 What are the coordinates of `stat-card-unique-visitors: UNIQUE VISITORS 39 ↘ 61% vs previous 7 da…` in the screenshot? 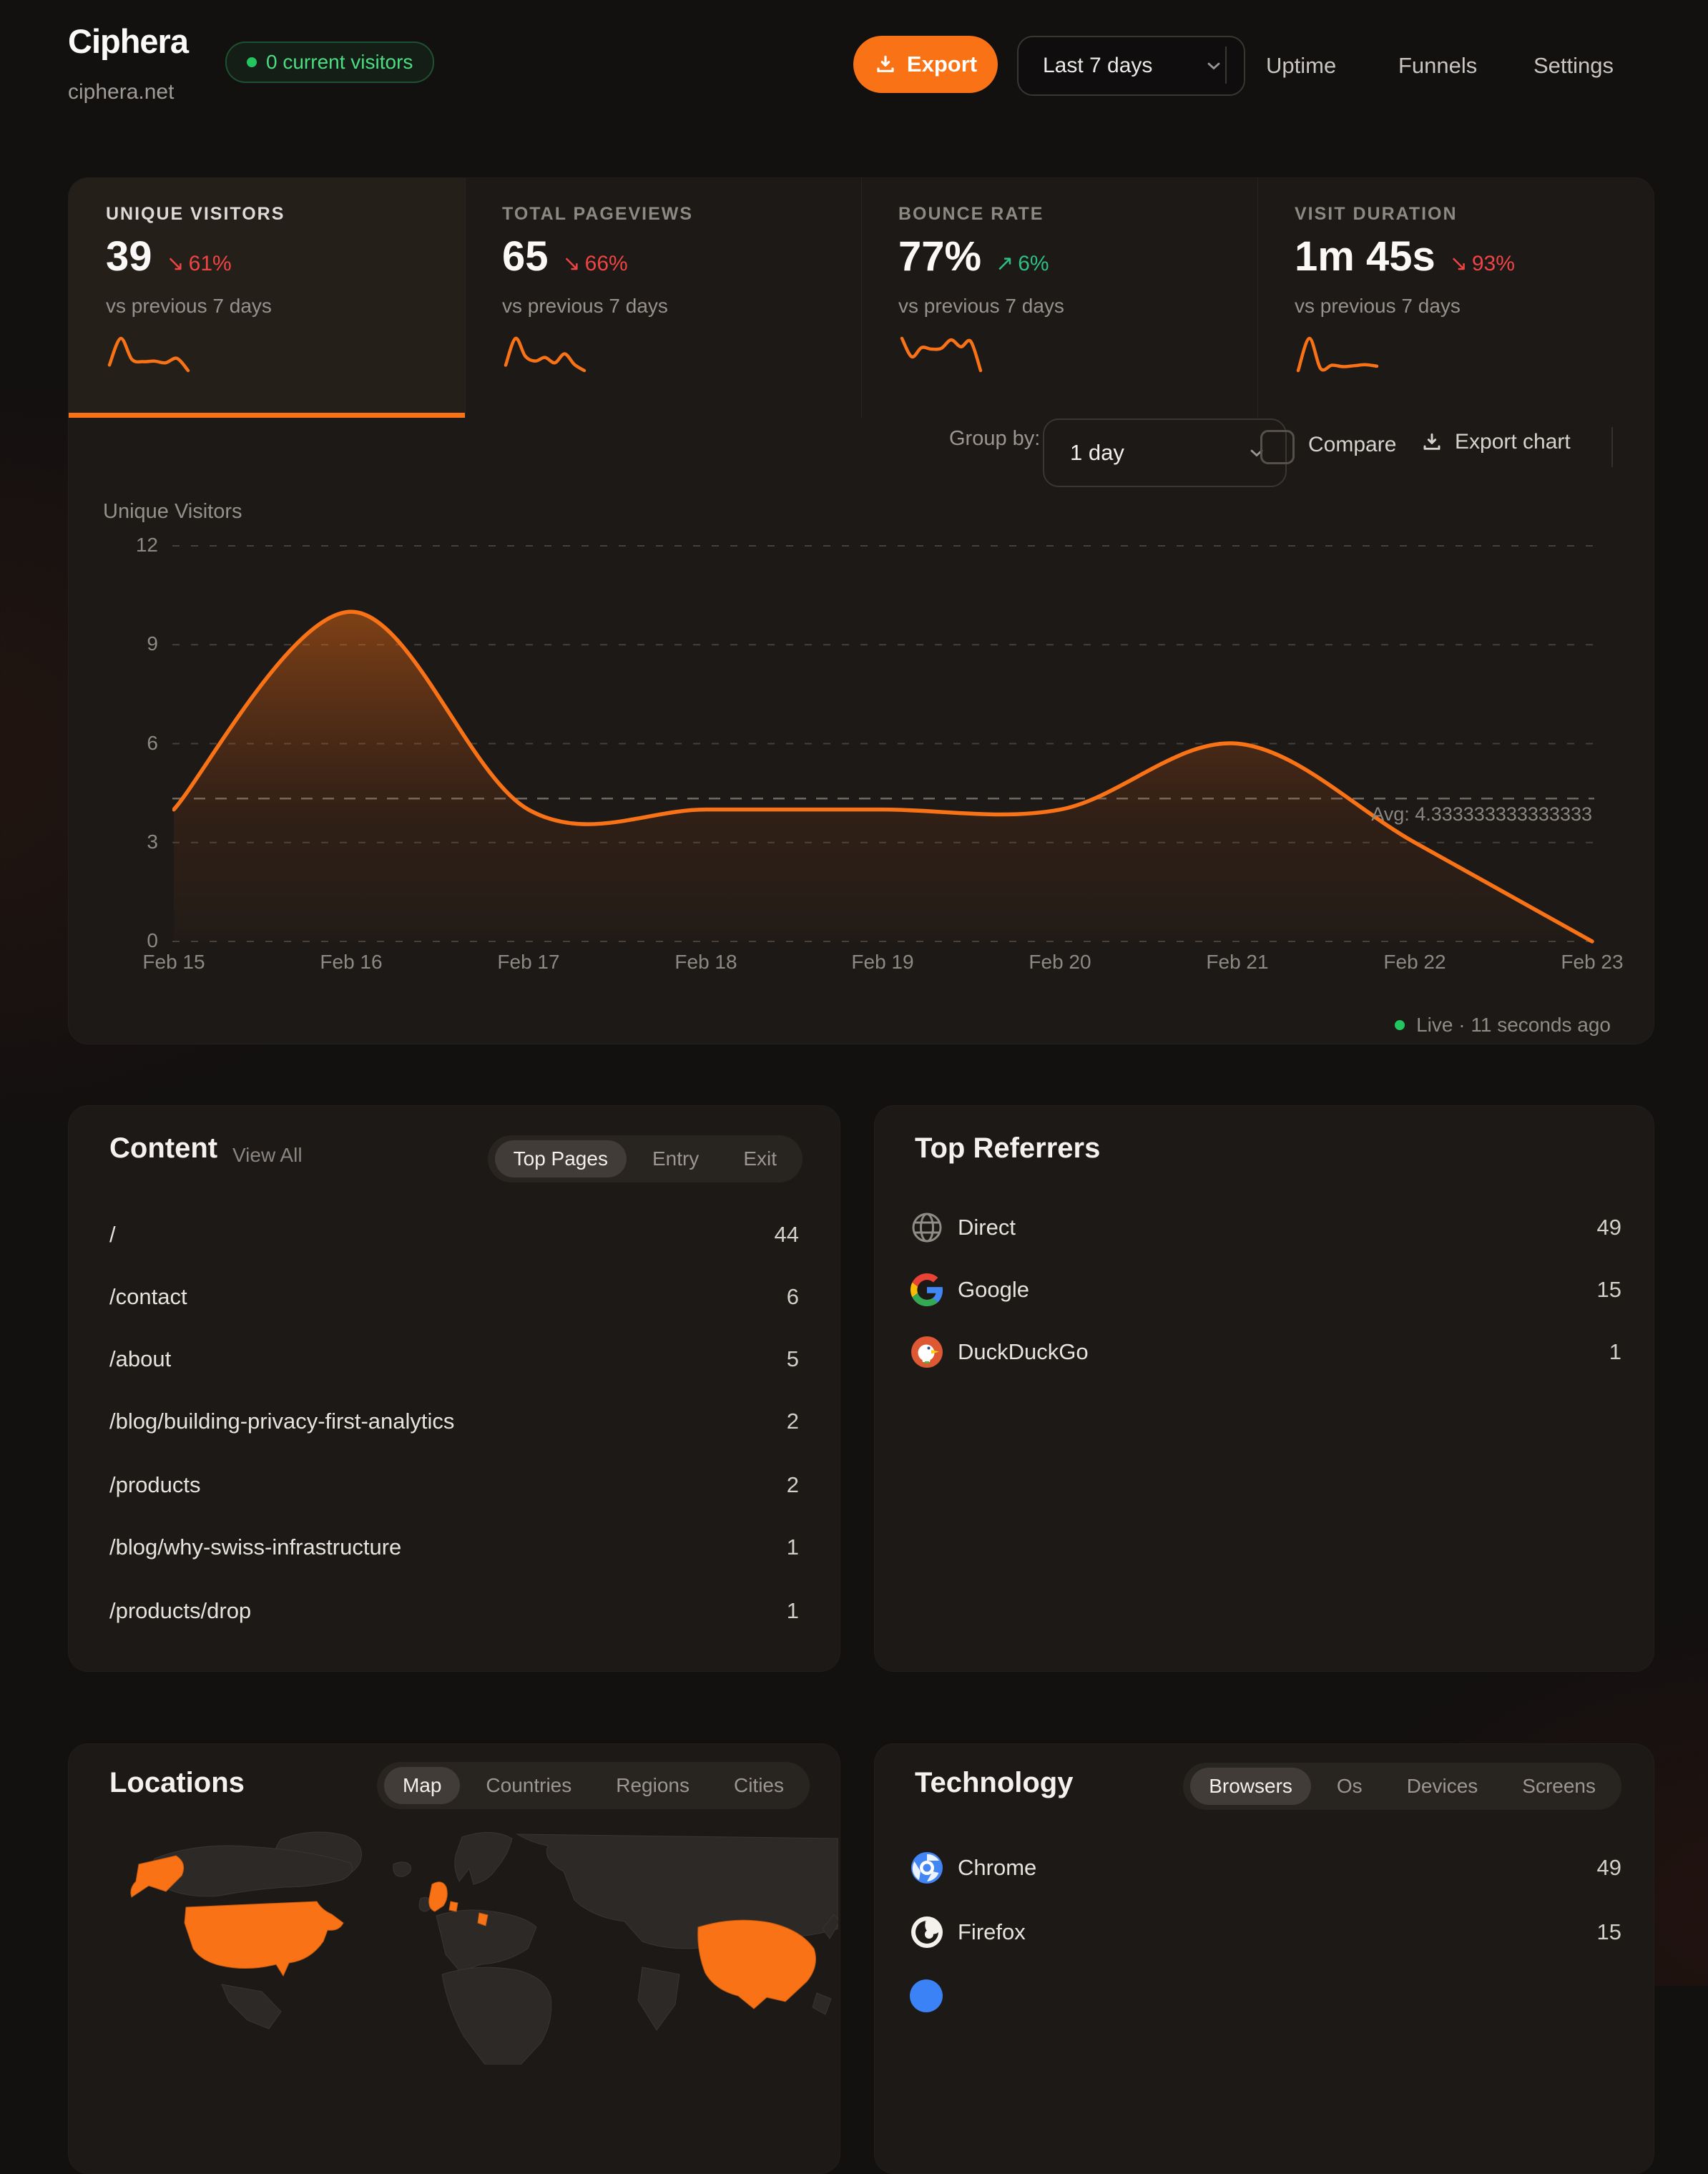 It's located at (267, 298).